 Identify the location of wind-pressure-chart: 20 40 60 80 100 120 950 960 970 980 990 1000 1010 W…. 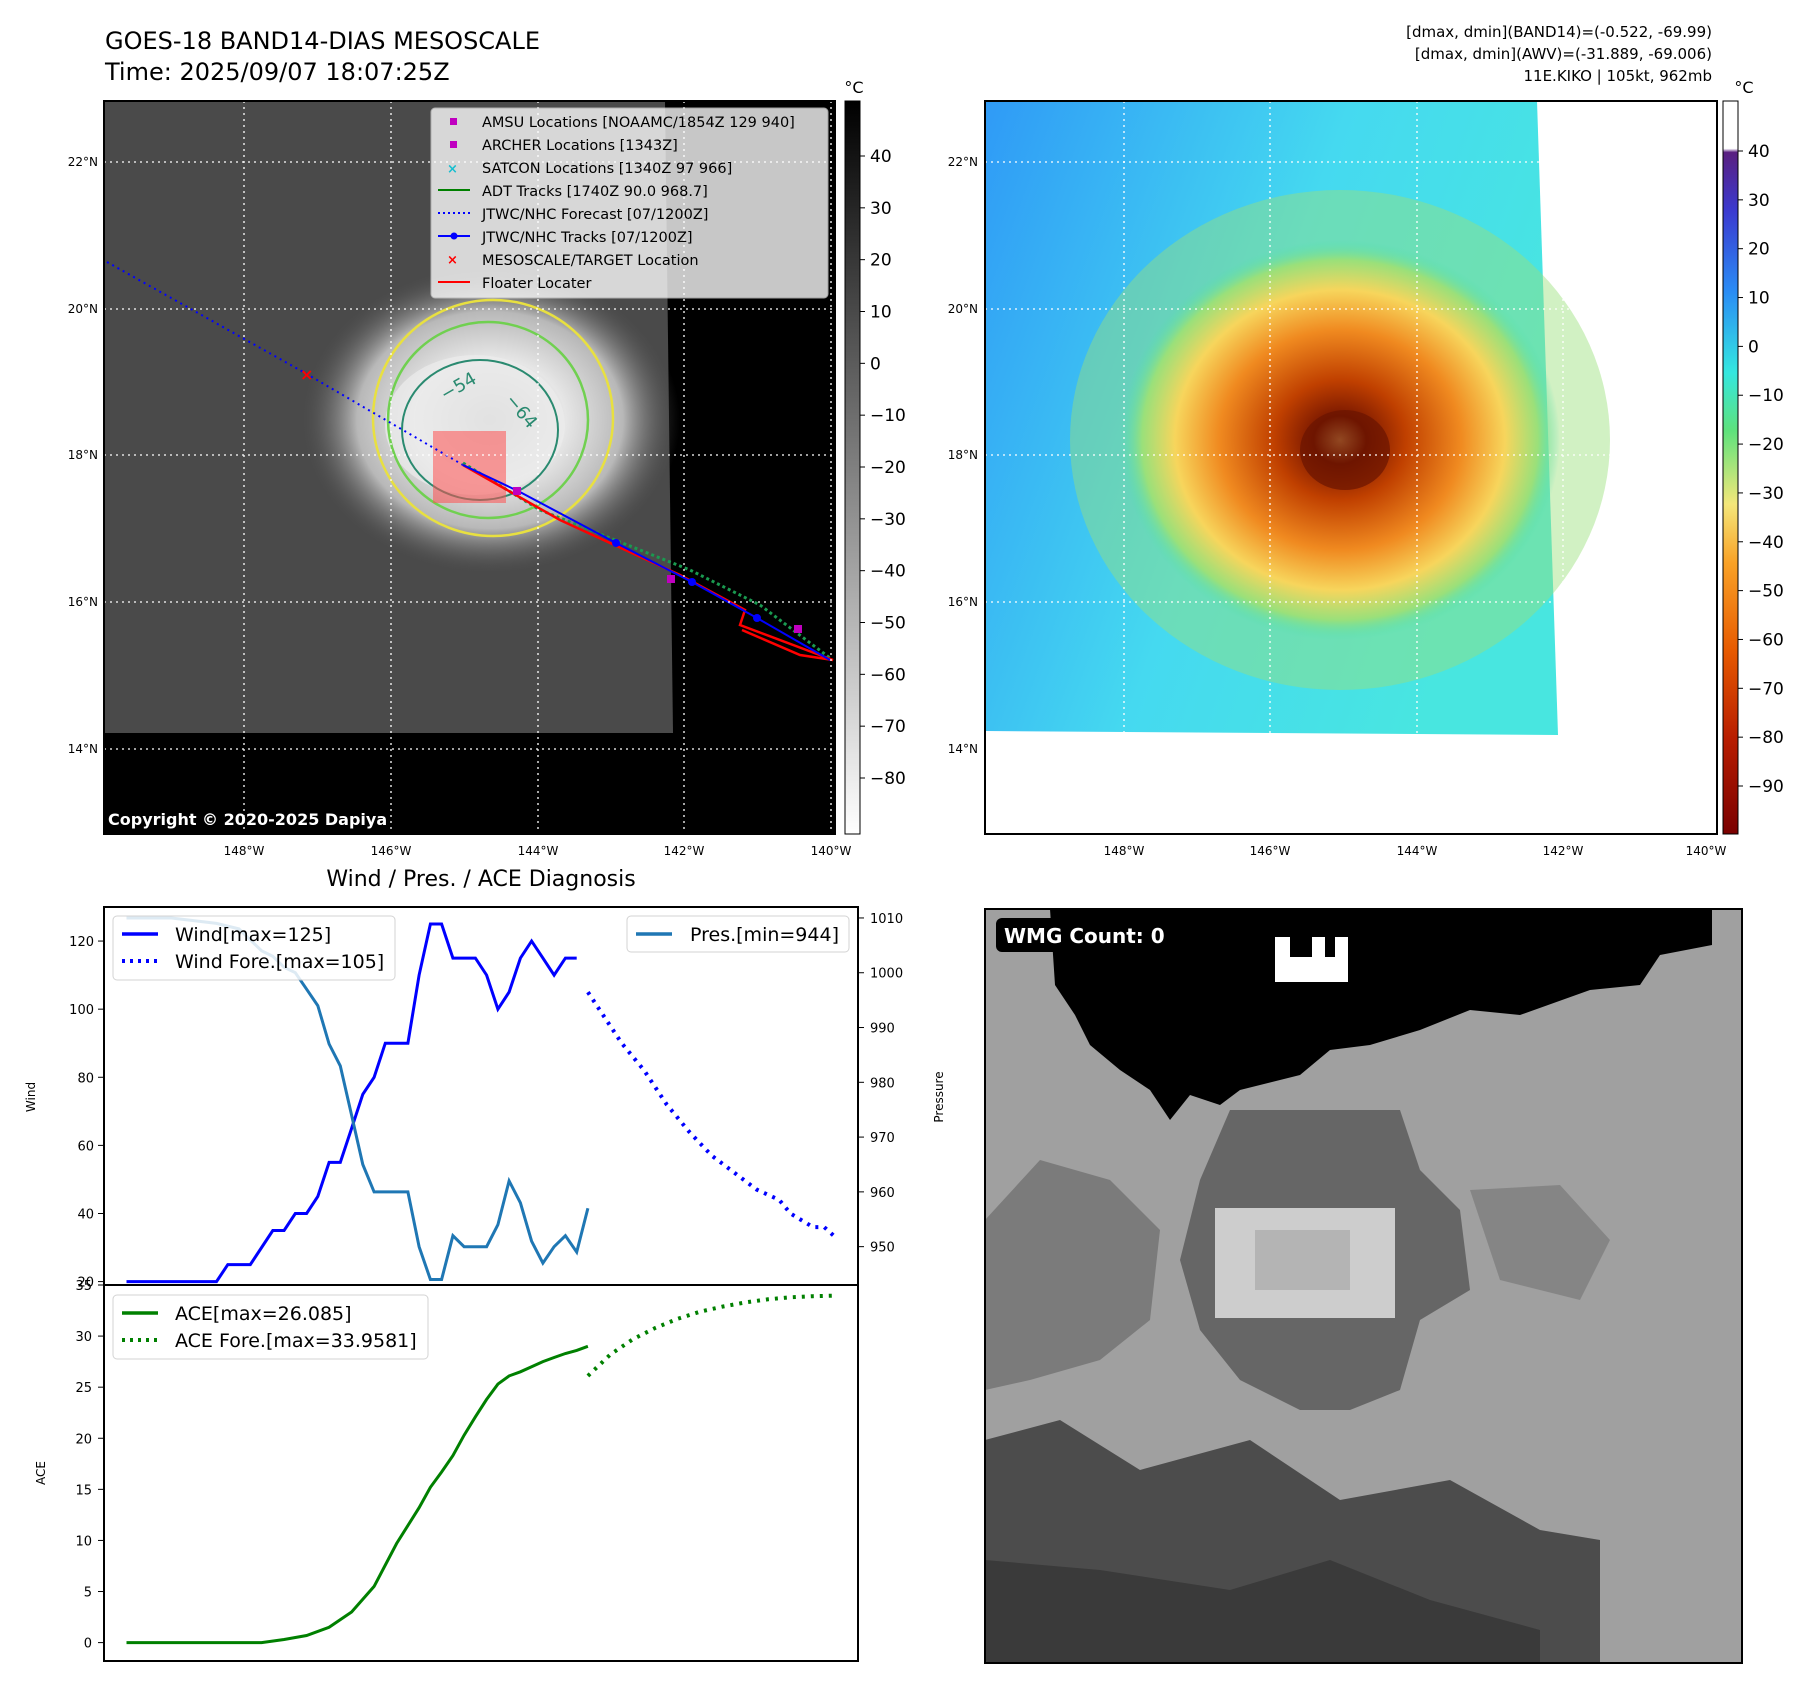
(485, 1098).